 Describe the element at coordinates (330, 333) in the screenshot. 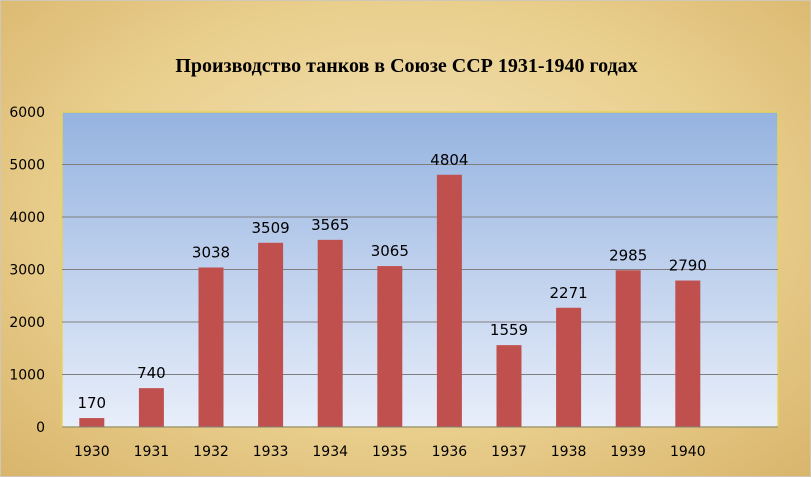

I see `bar-1934` at that location.